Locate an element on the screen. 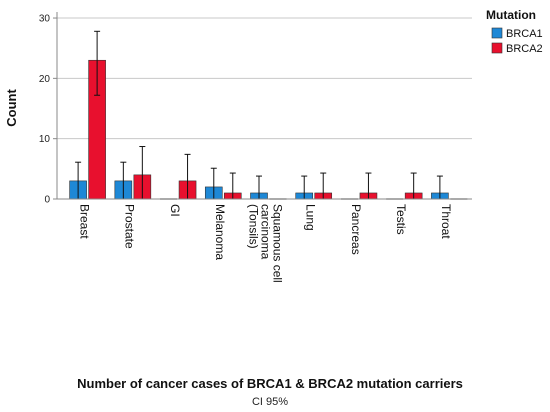  x-tick-label-line: Melanoma is located at coordinates (220, 232).